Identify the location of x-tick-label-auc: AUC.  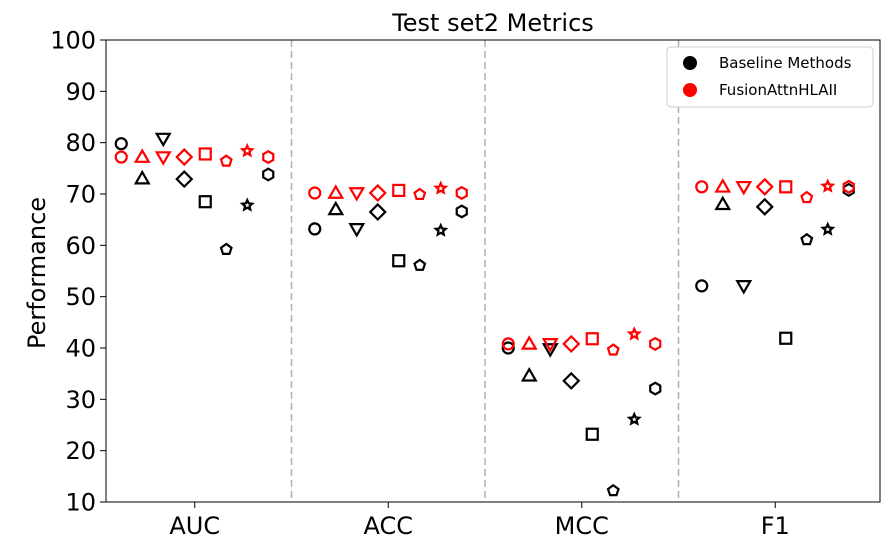
(194, 526).